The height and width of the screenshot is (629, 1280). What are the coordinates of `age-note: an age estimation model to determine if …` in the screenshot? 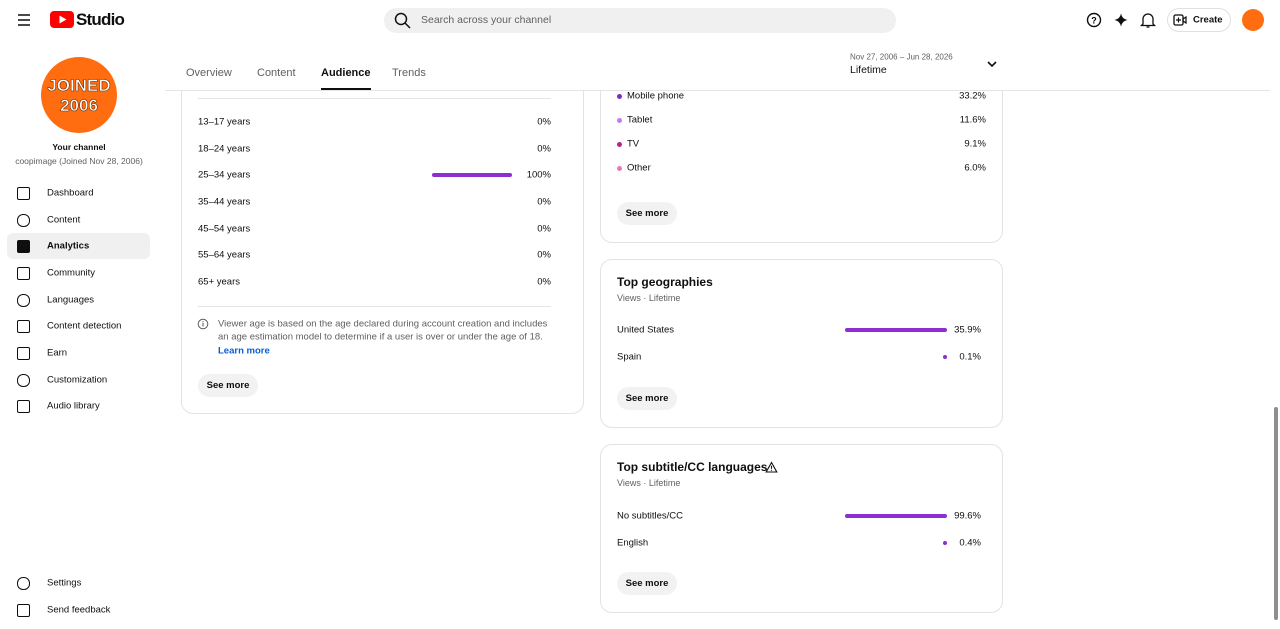 It's located at (380, 337).